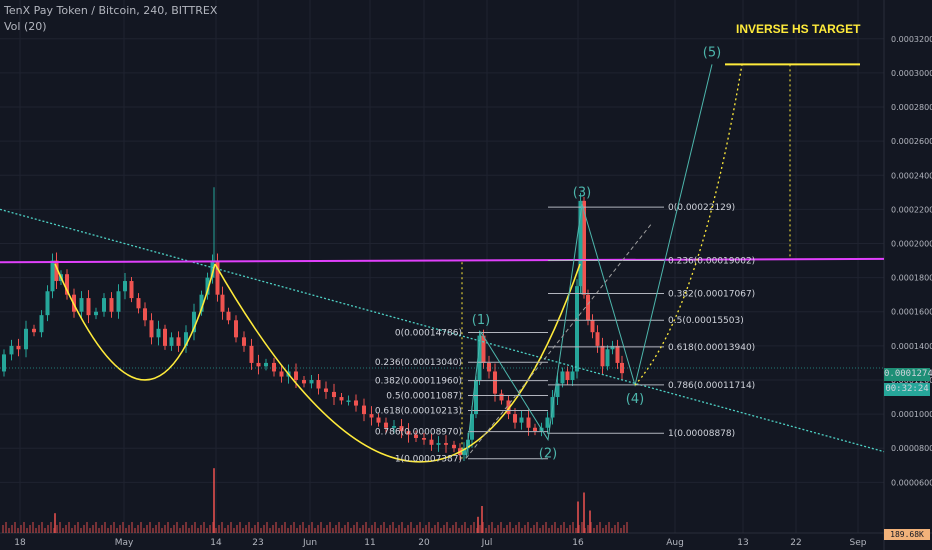 This screenshot has height=550, width=932. Describe the element at coordinates (25, 26) in the screenshot. I see `volume-indicator-label: Vol (20)` at that location.